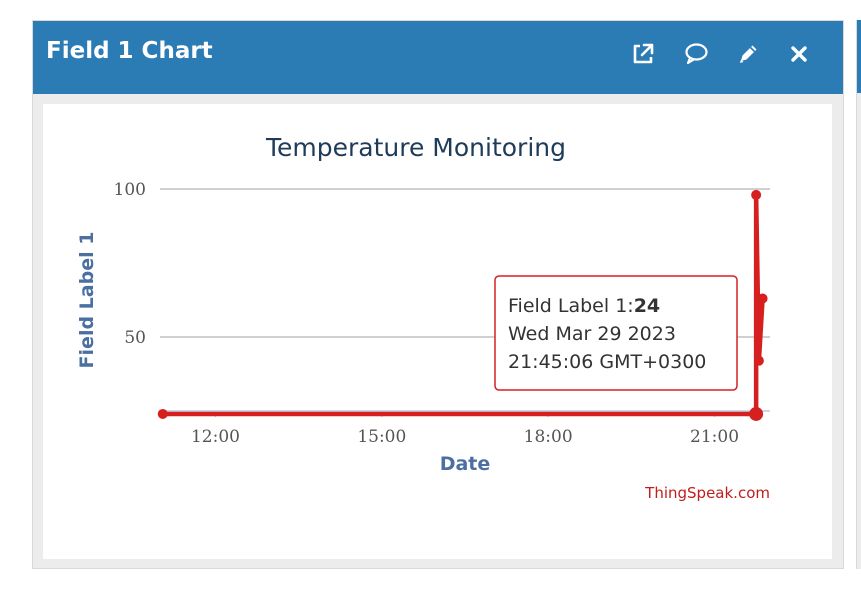 Image resolution: width=861 pixels, height=589 pixels. Describe the element at coordinates (858, 294) in the screenshot. I see `next-panel-edge` at that location.